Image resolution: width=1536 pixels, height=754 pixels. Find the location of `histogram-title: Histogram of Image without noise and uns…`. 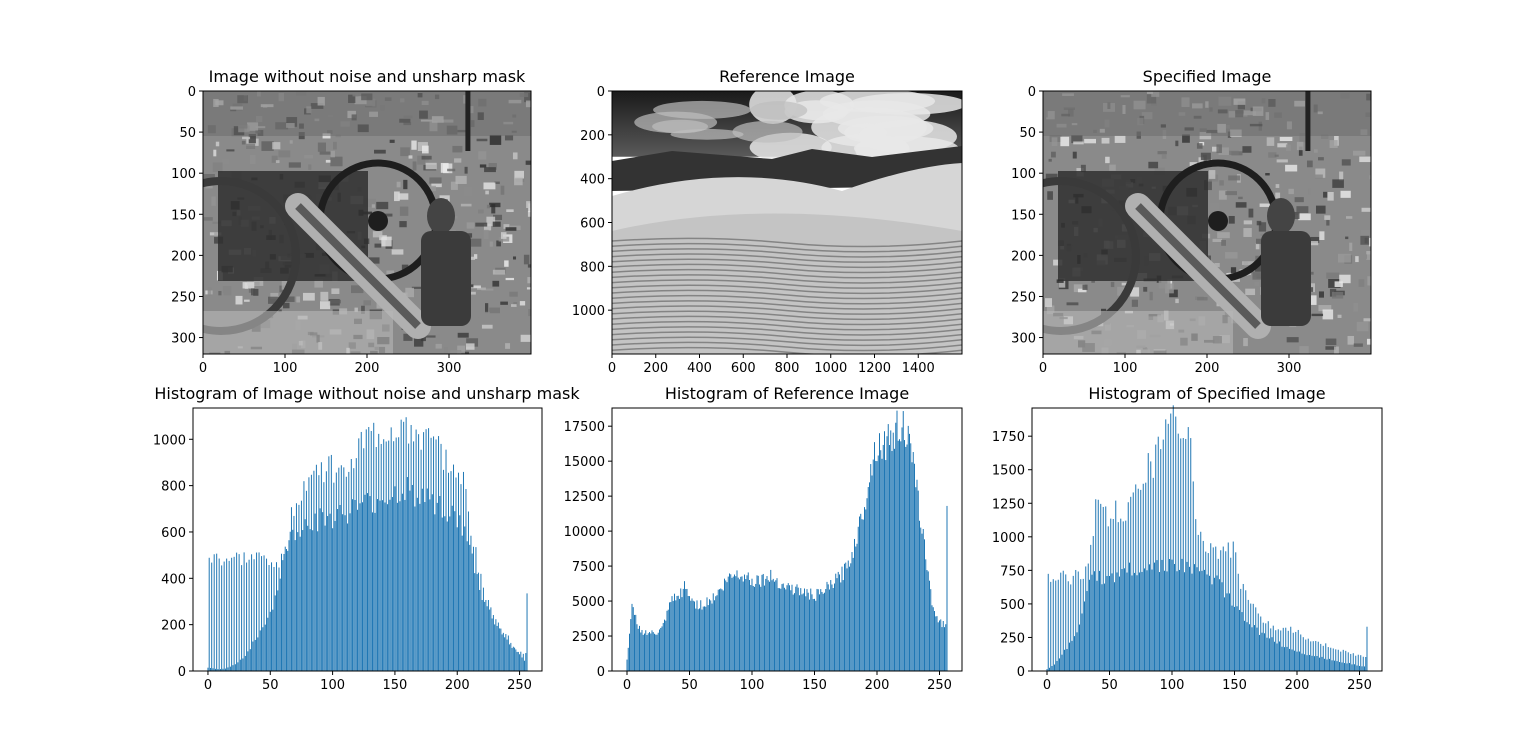

histogram-title: Histogram of Image without noise and uns… is located at coordinates (367, 393).